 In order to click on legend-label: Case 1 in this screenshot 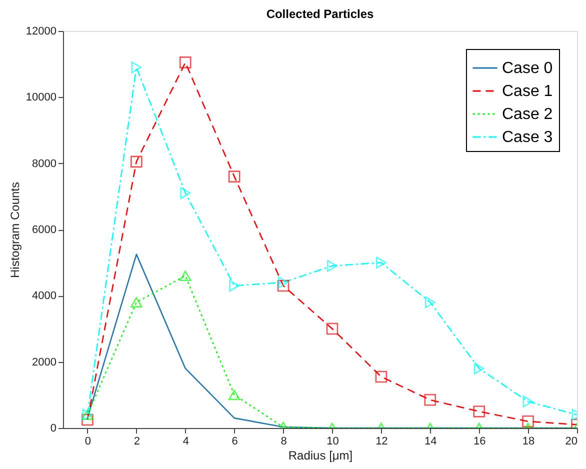, I will do `click(527, 91)`.